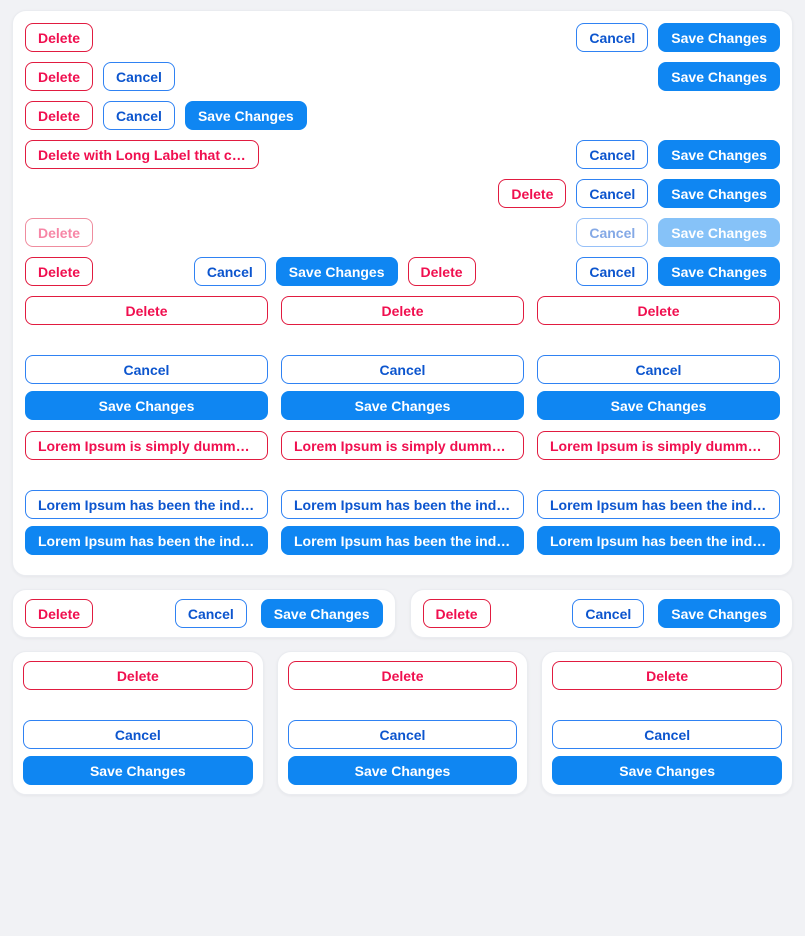 Image resolution: width=805 pixels, height=936 pixels. Describe the element at coordinates (402, 193) in the screenshot. I see `button-row-right: Delete Cancel Save Changes` at that location.